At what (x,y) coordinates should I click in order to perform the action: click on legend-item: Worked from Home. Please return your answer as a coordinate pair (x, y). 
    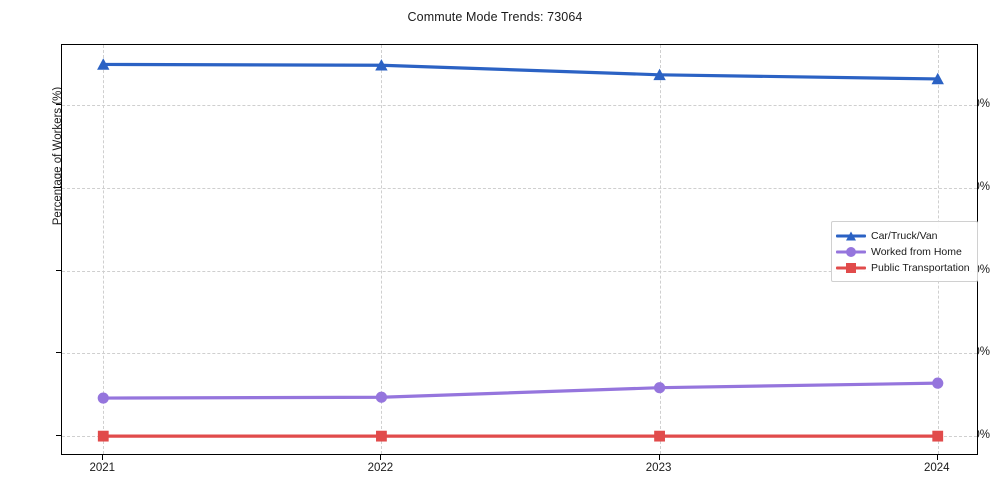
    Looking at the image, I should click on (904, 251).